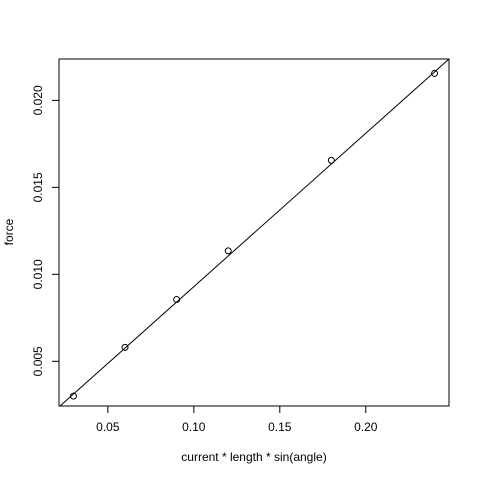 This screenshot has width=480, height=480. Describe the element at coordinates (194, 427) in the screenshot. I see `x-tick-label: 0.10` at that location.